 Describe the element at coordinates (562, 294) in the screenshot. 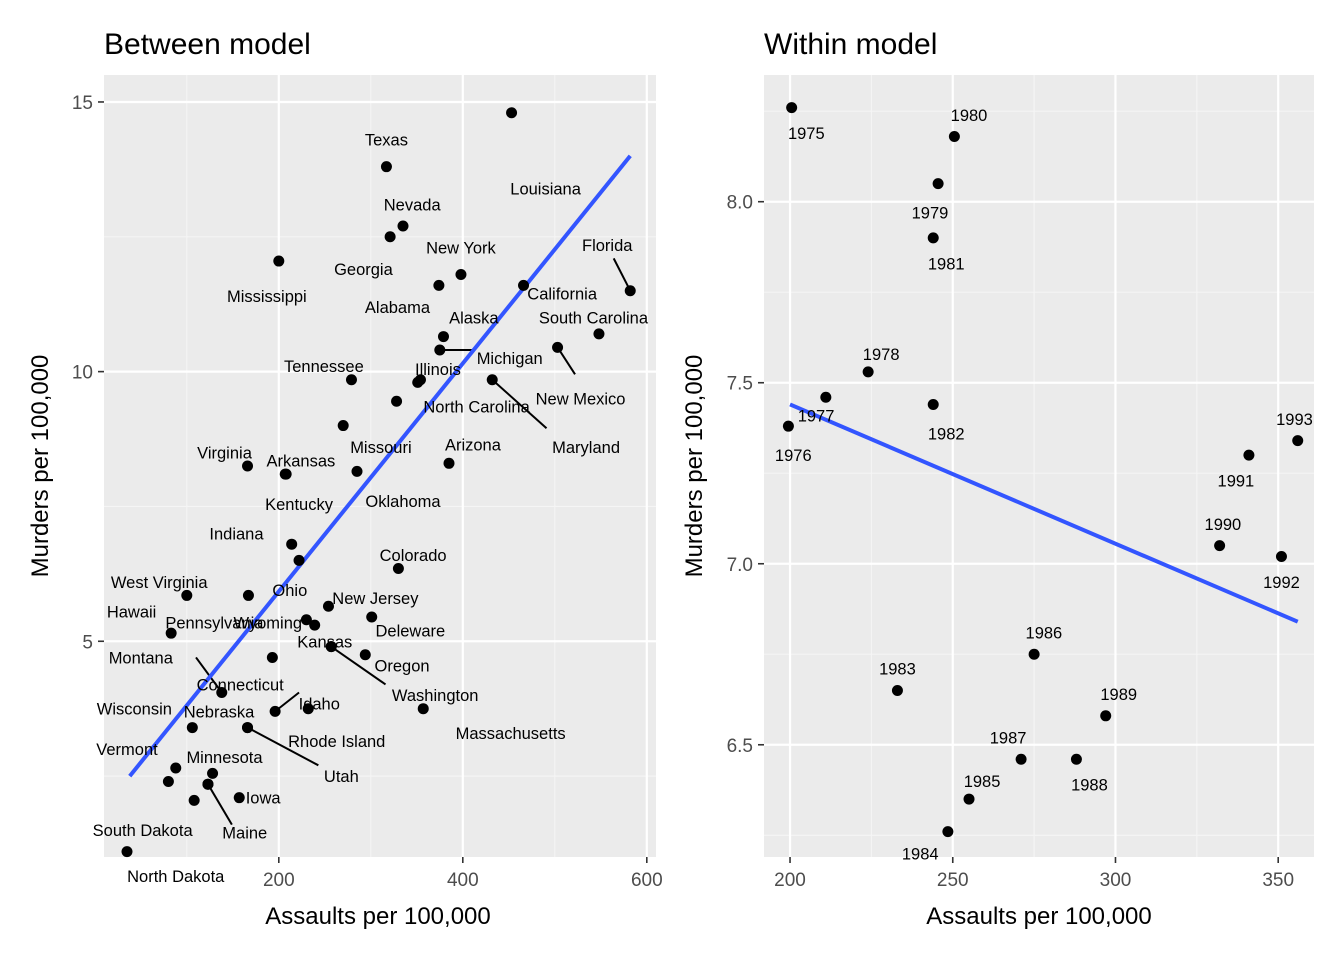

I see `label-california: California` at that location.